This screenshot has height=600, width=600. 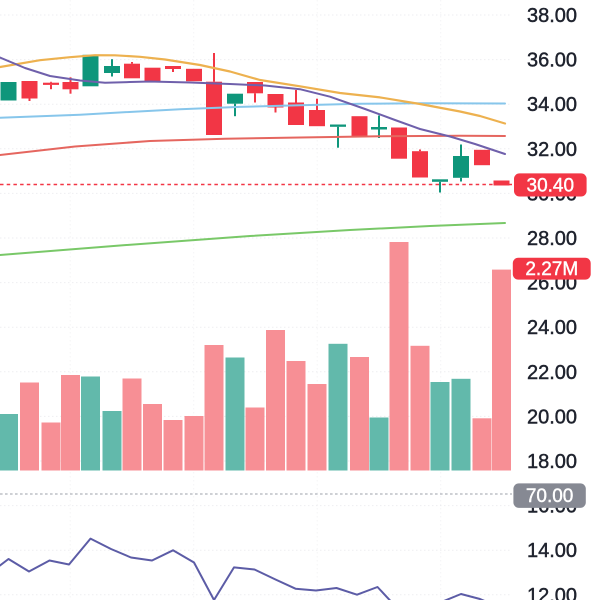 I want to click on svg-text: 38.00, so click(x=552, y=16).